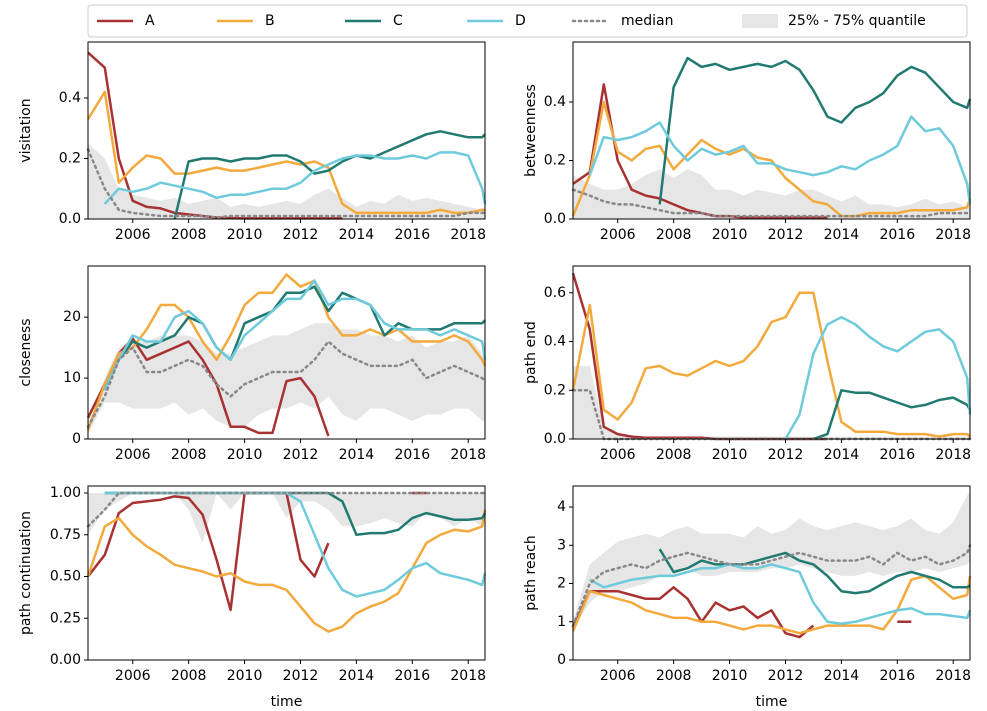  Describe the element at coordinates (26, 352) in the screenshot. I see `y-axis-label: closeness` at that location.